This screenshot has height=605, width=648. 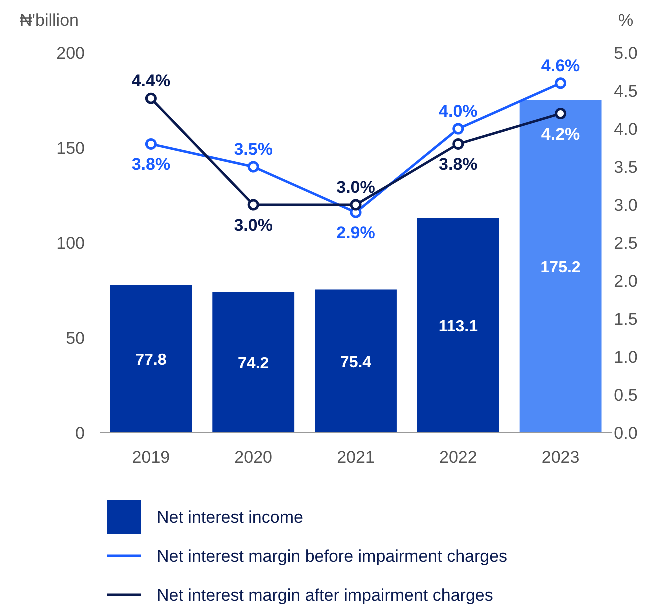 I want to click on data-label: 113.1, so click(x=458, y=327).